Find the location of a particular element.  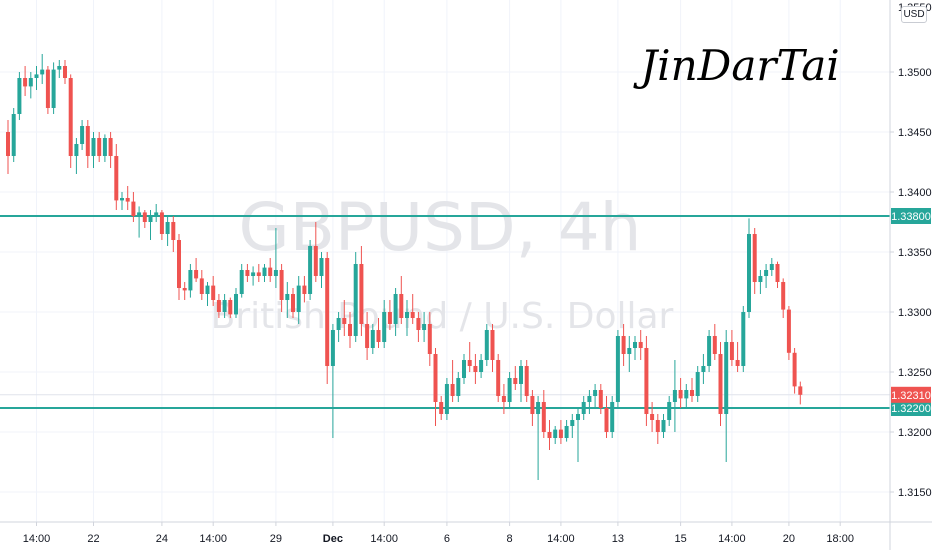

level-badge-text: 1.32200 is located at coordinates (911, 409).